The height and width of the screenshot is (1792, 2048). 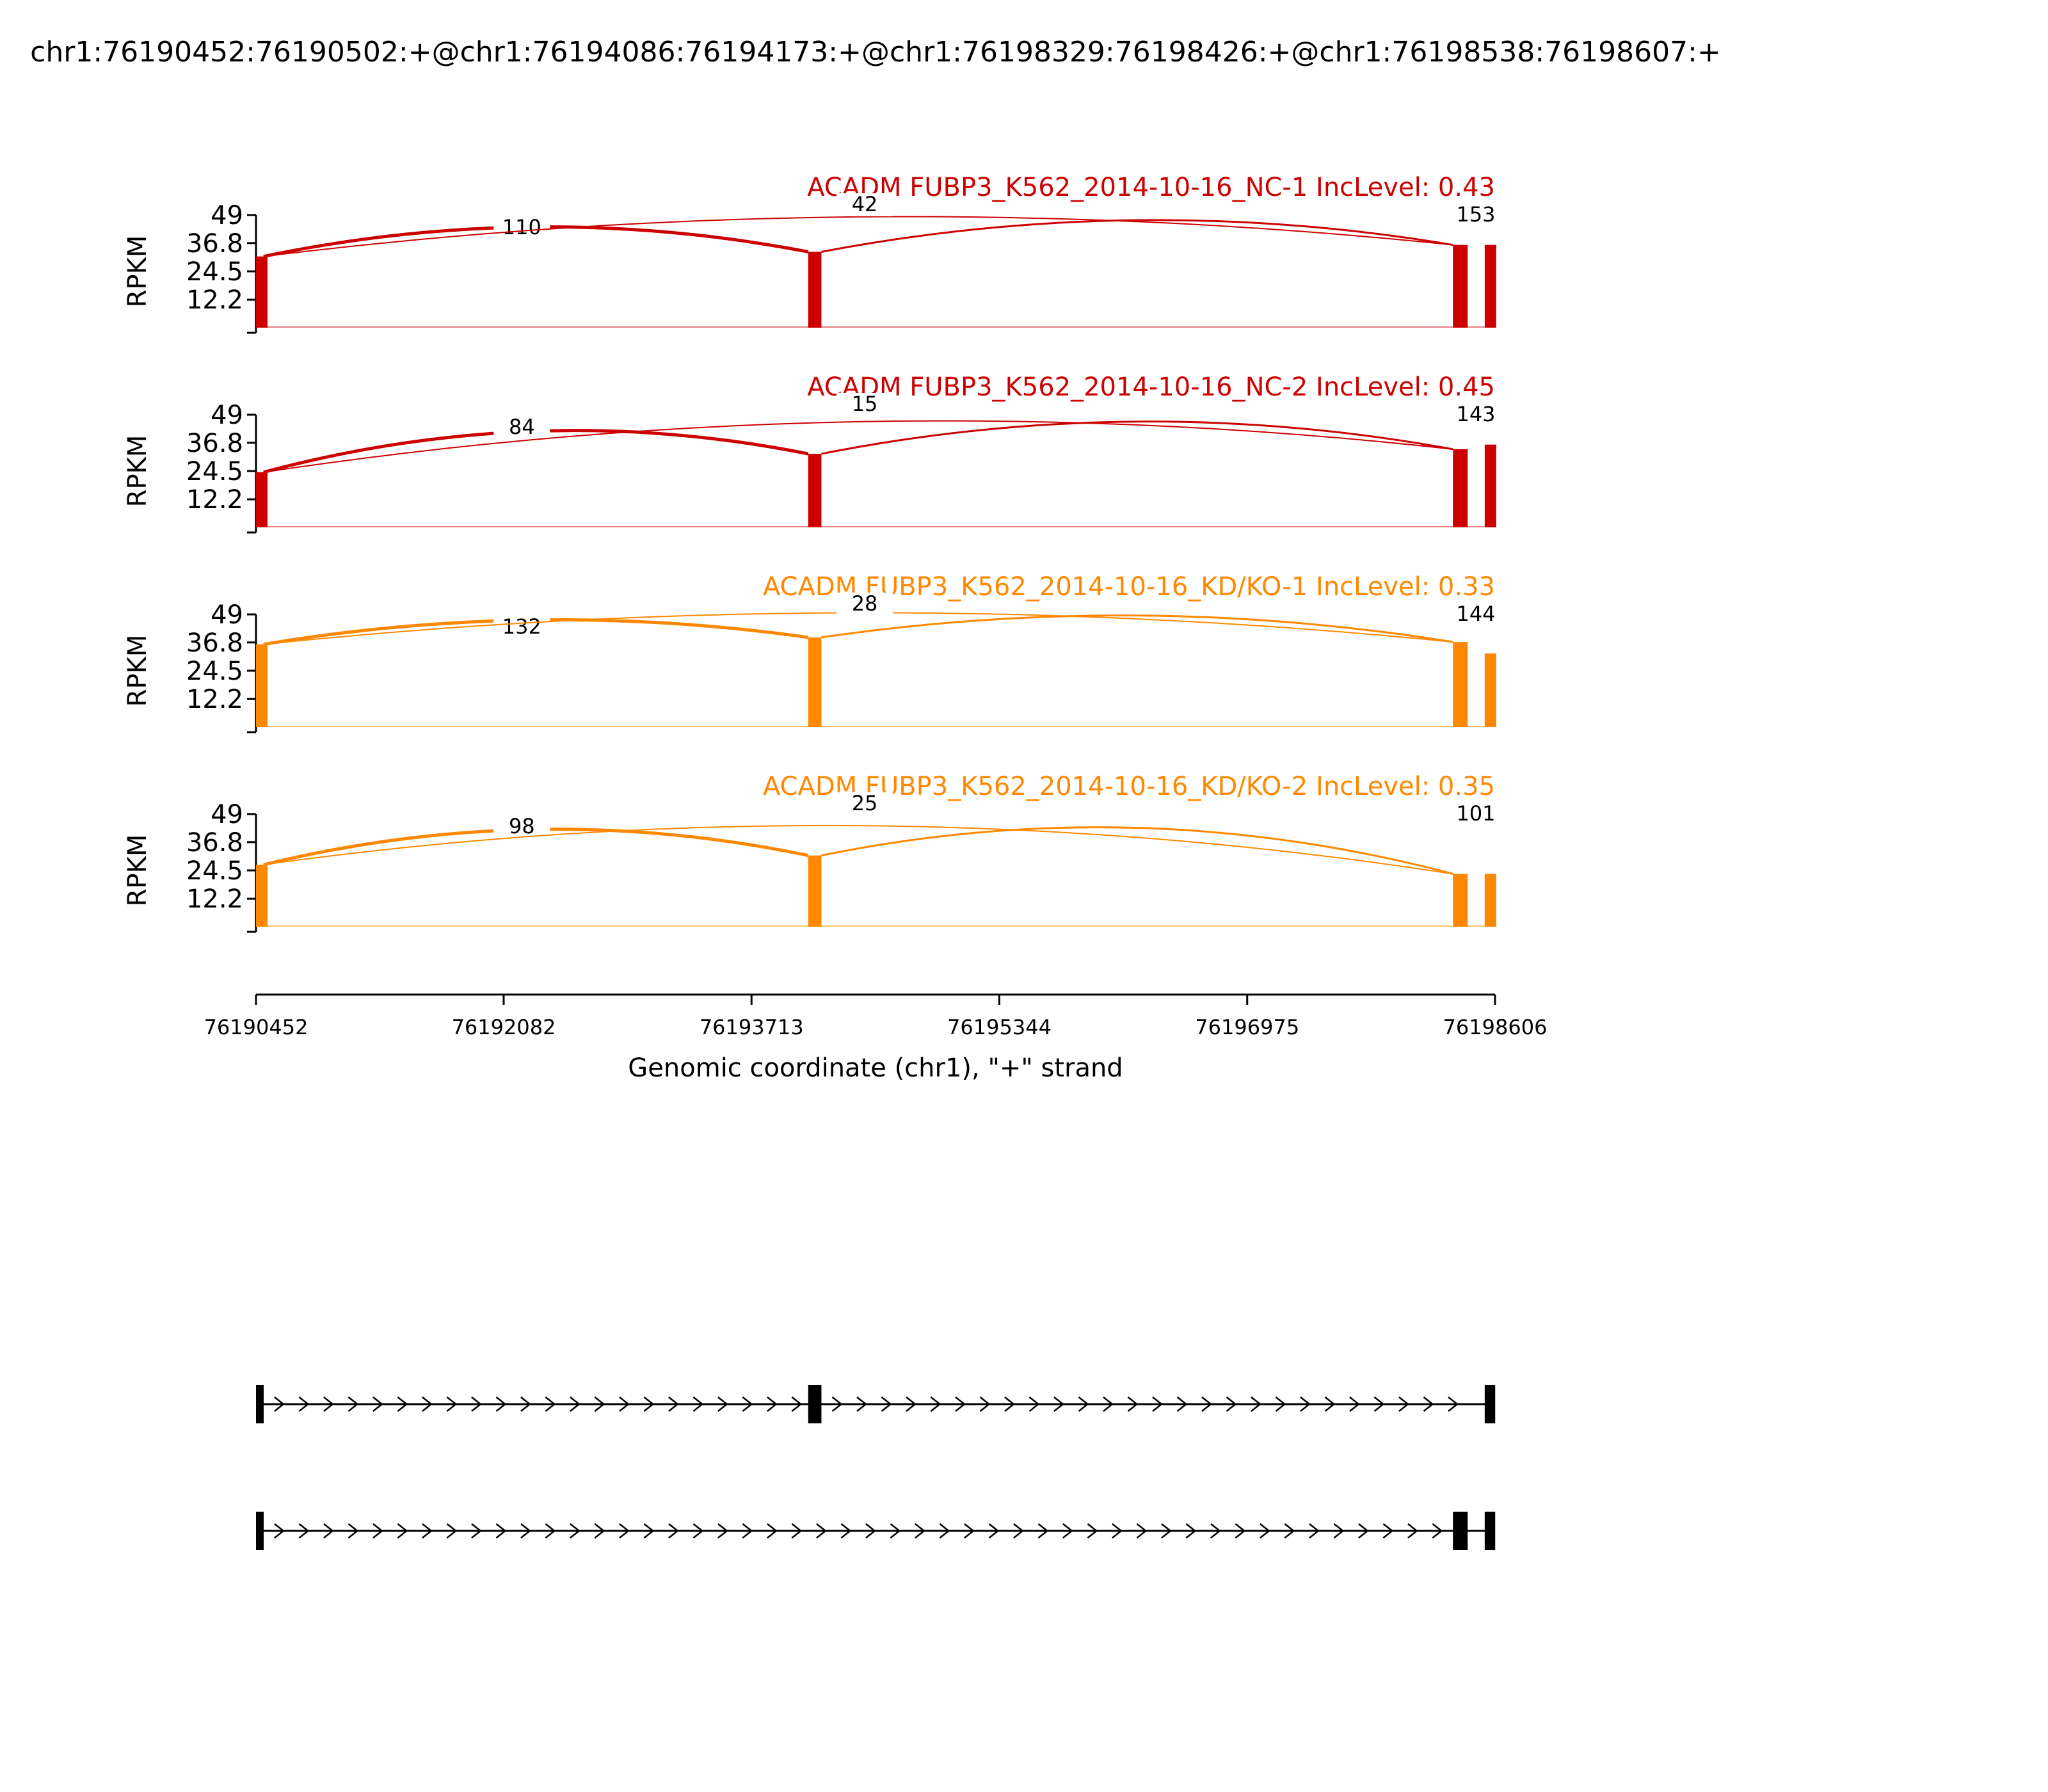 What do you see at coordinates (1495, 1027) in the screenshot?
I see `x-tick-label: 76198606` at bounding box center [1495, 1027].